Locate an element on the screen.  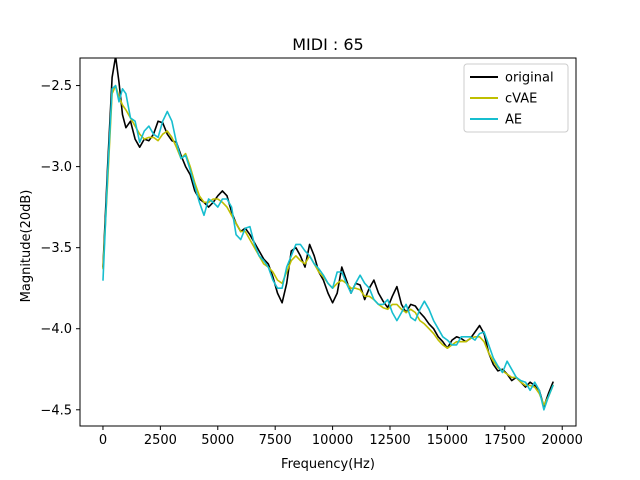
x-tick-label: 5000 is located at coordinates (217, 440).